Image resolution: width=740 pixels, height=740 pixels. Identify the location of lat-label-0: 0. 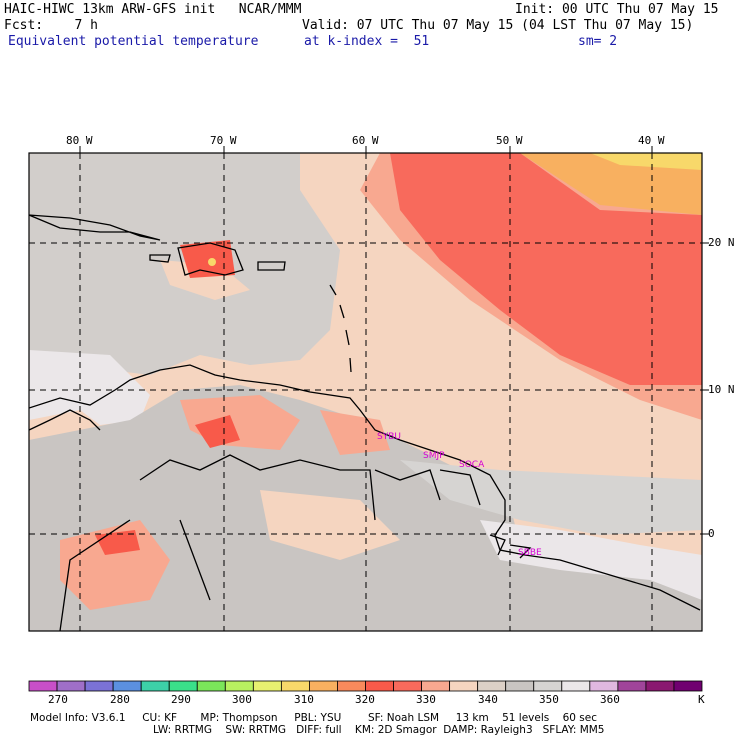
(711, 533).